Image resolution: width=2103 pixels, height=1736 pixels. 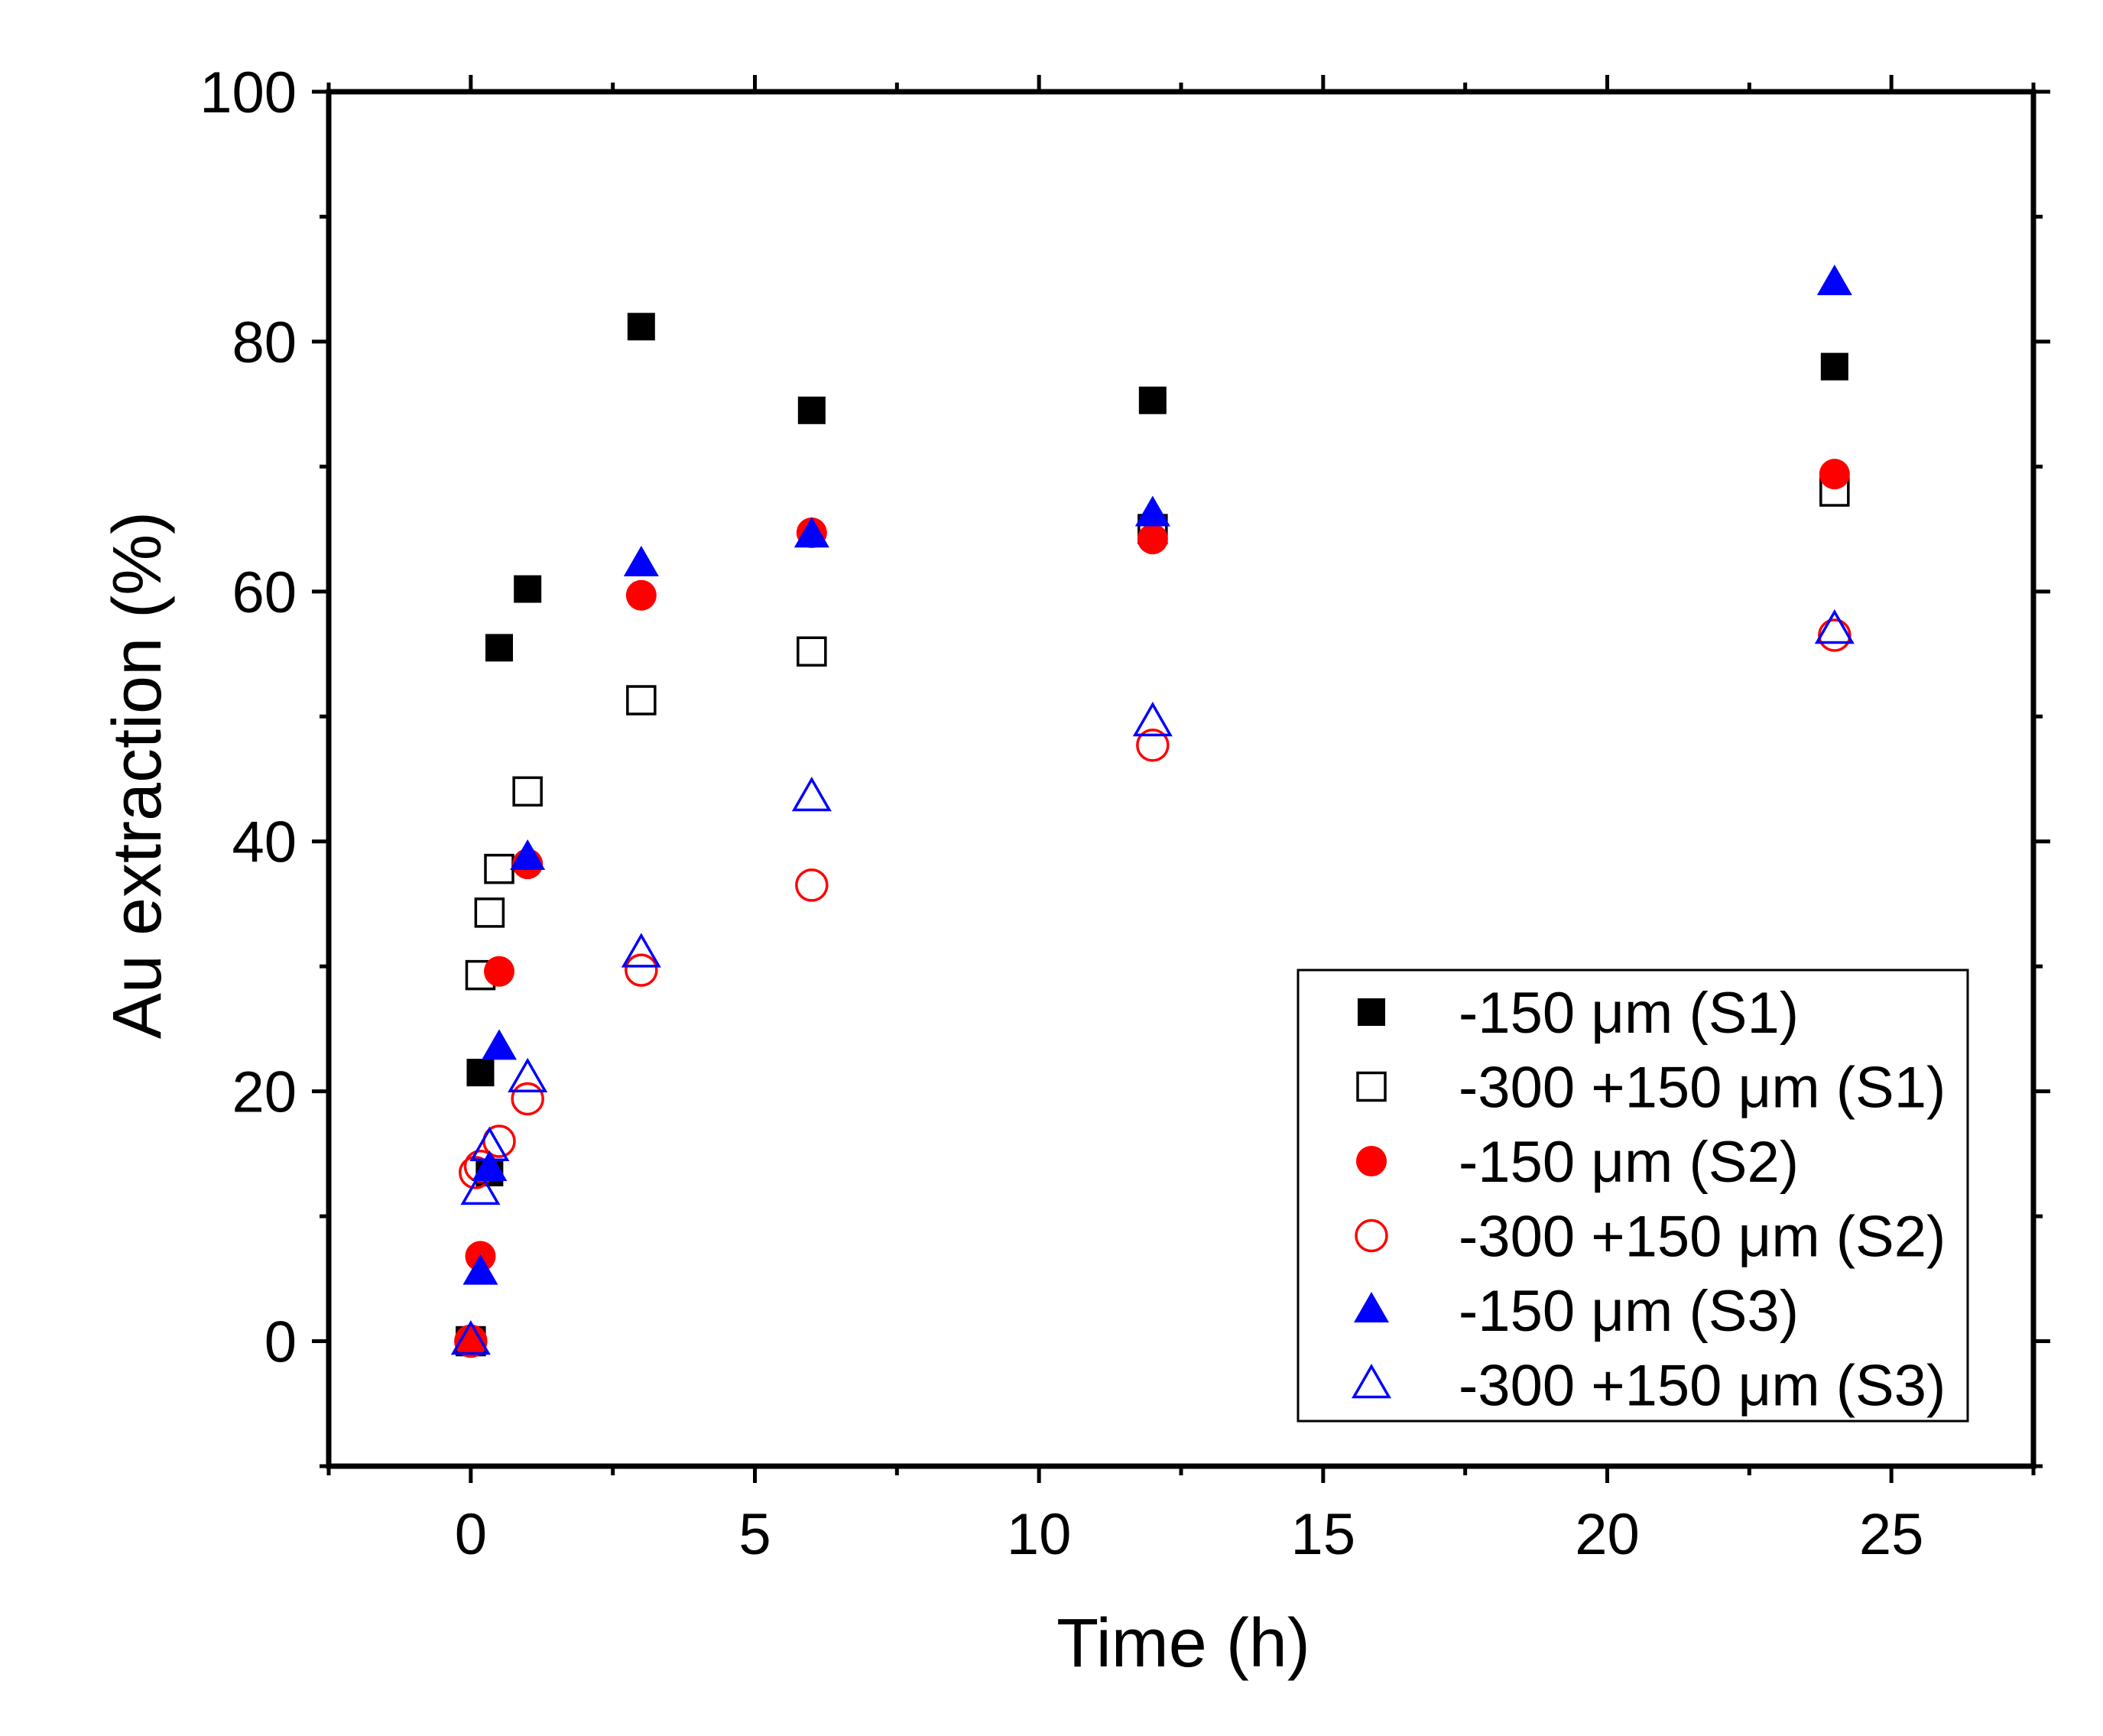 I want to click on y-tick-label: 0, so click(x=280, y=1342).